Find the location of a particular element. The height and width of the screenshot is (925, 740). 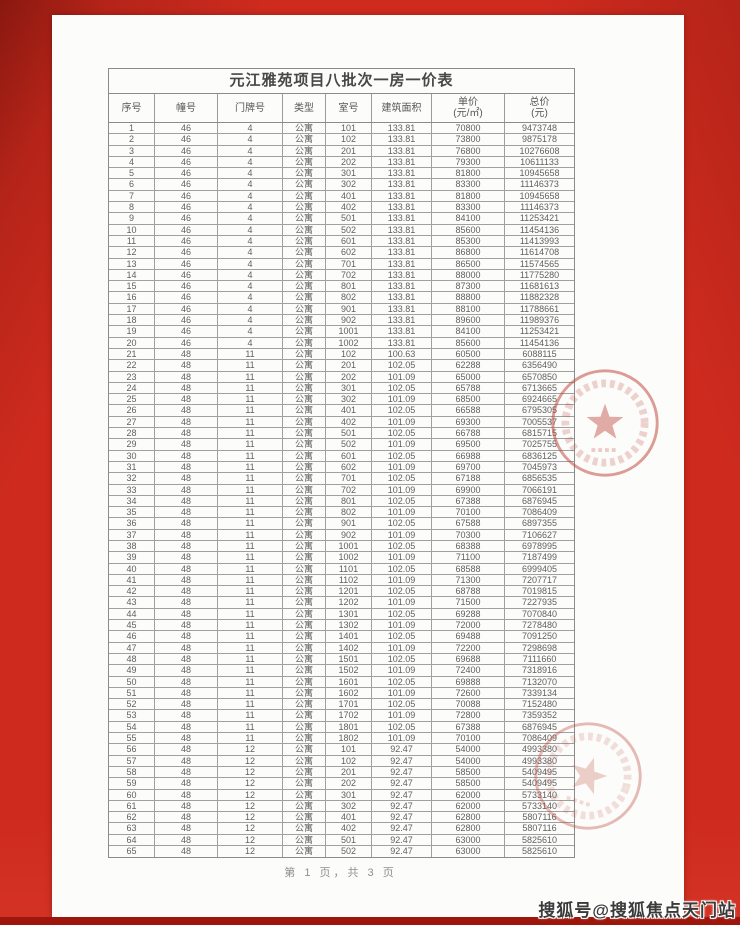

table-cell: 1201 is located at coordinates (349, 592).